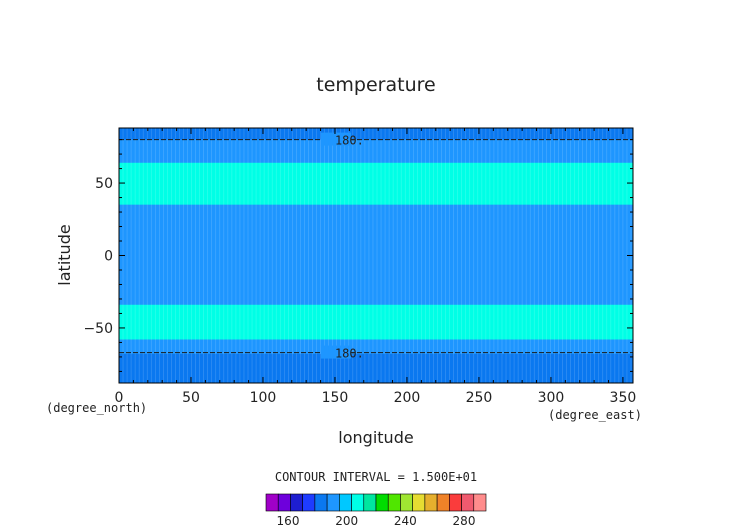  What do you see at coordinates (191, 398) in the screenshot?
I see `x-tick-label: 50` at bounding box center [191, 398].